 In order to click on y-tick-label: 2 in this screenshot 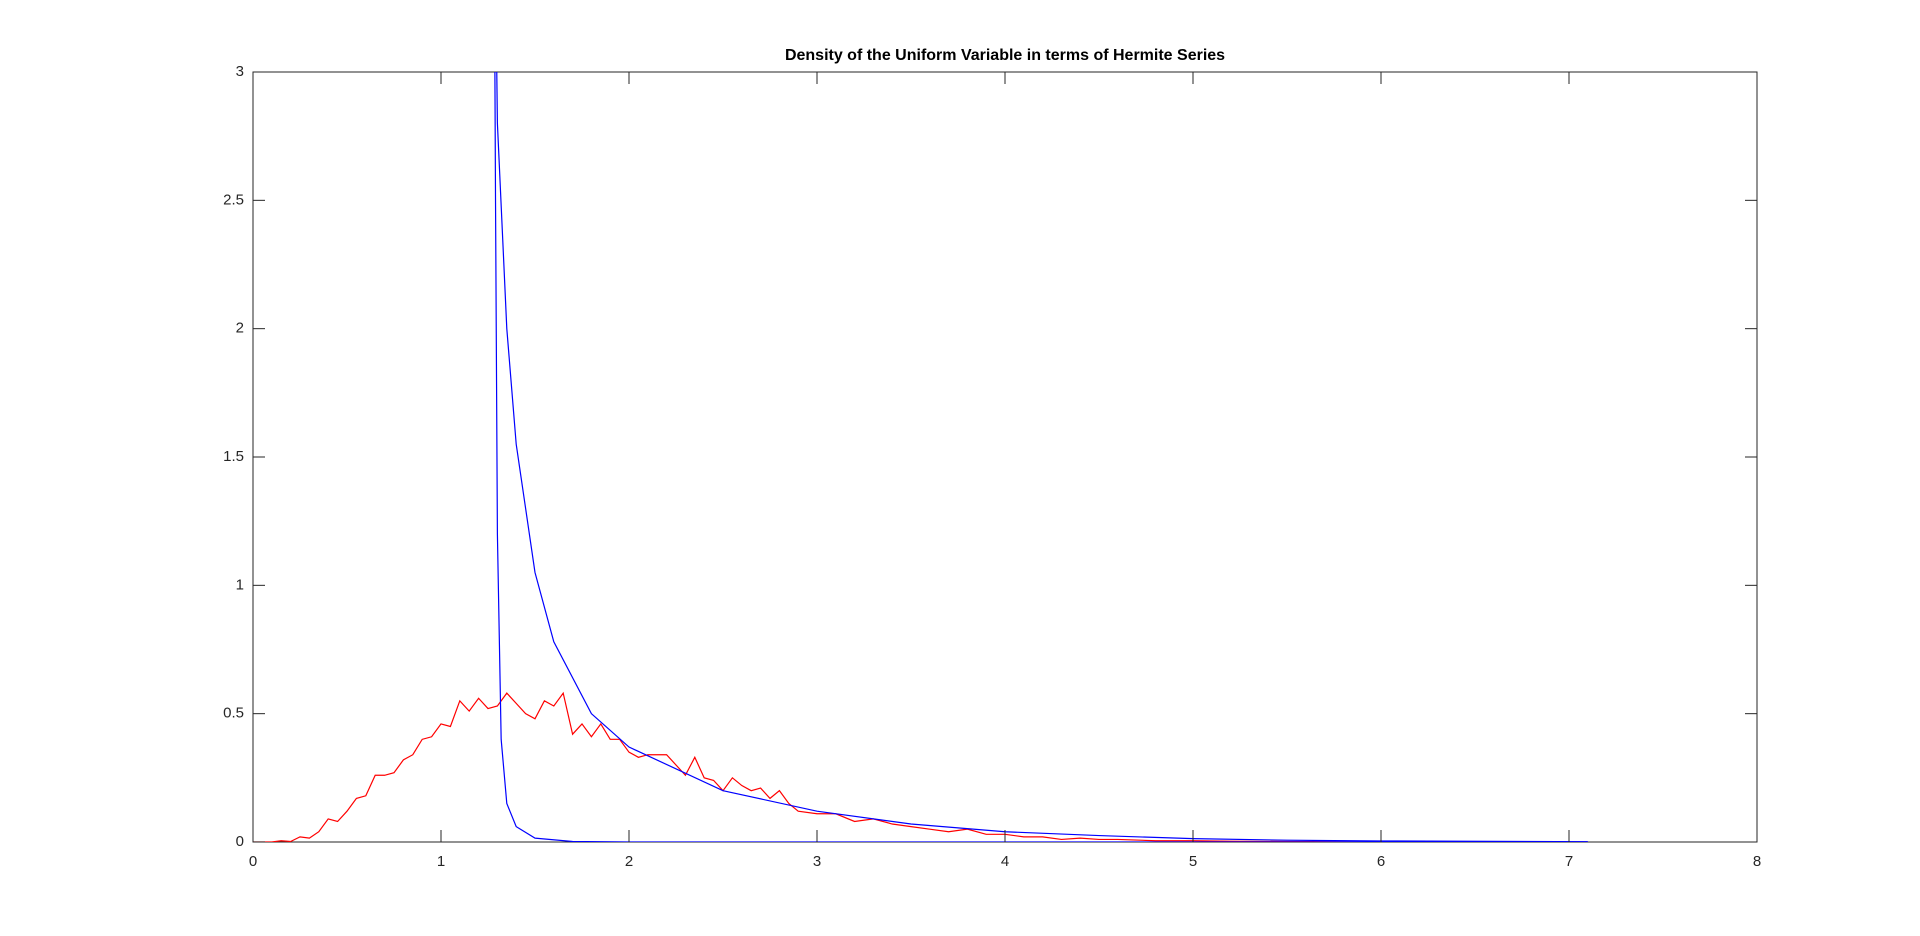, I will do `click(240, 328)`.